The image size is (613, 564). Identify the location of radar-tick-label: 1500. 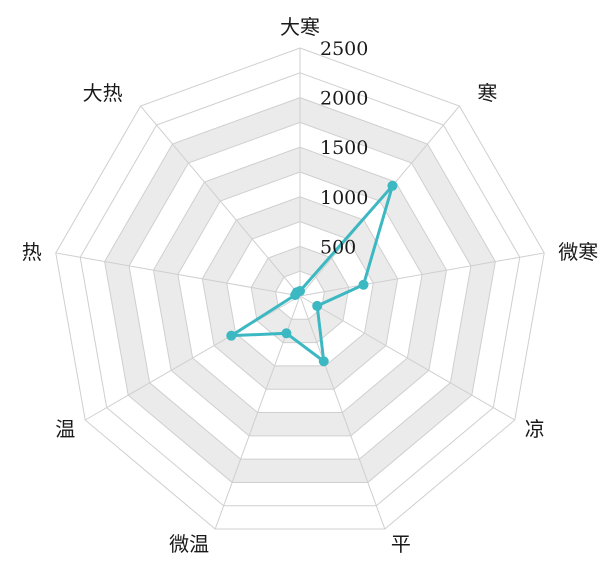
(344, 148).